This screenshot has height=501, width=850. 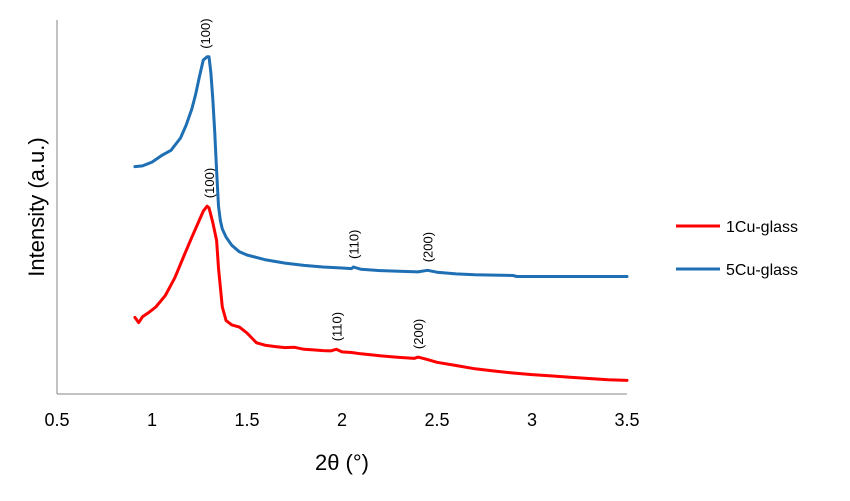 I want to click on legend-label: 5Cu-glass, so click(x=762, y=270).